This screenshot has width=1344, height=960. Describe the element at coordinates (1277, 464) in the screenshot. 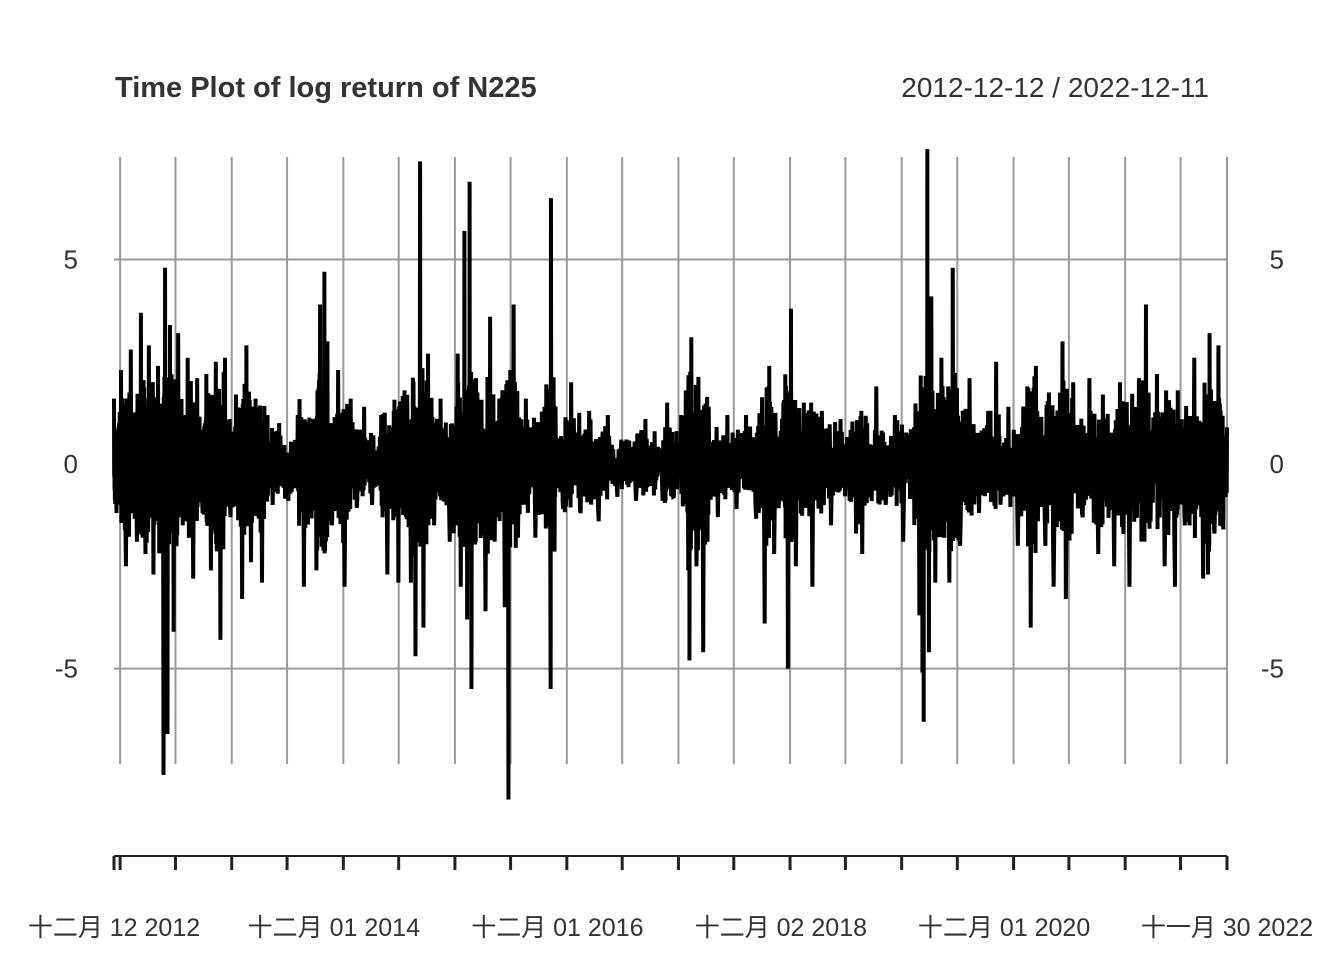

I see `y-tick-label-right: 0` at that location.